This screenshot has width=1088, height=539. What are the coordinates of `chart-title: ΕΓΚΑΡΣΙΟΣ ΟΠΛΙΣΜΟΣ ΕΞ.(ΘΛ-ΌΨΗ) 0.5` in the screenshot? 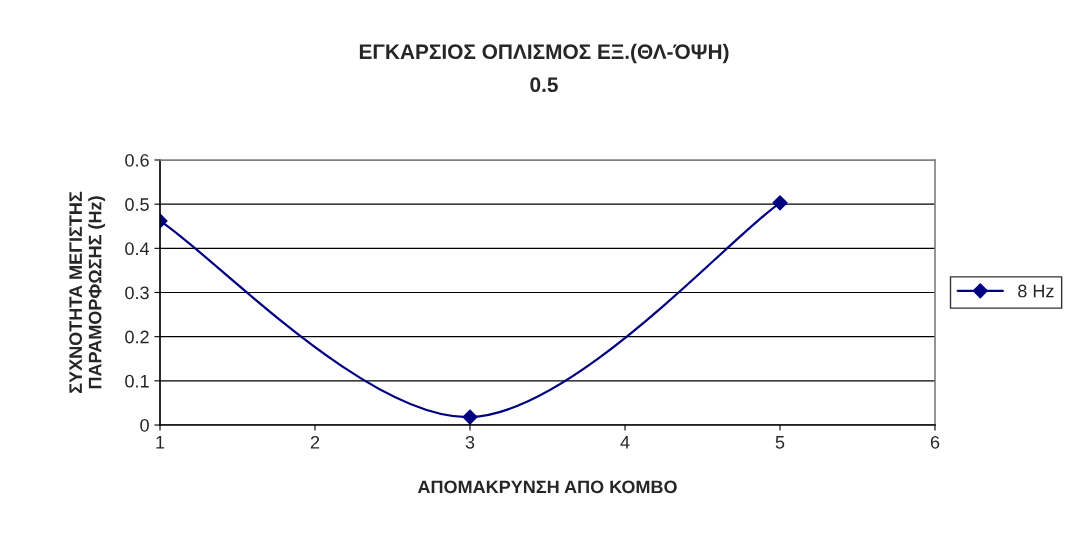 It's located at (544, 68).